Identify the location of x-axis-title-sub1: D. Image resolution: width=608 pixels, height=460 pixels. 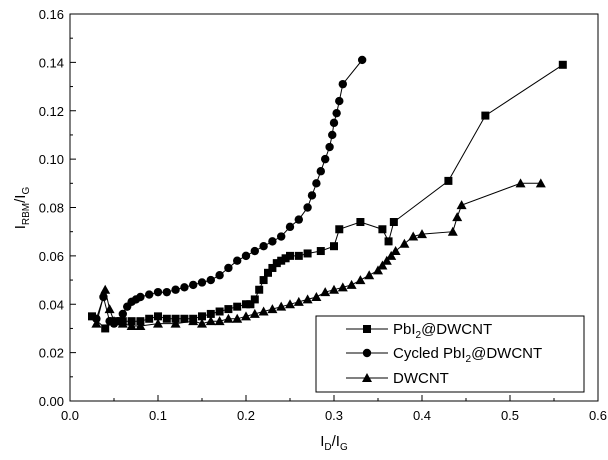
(327, 447).